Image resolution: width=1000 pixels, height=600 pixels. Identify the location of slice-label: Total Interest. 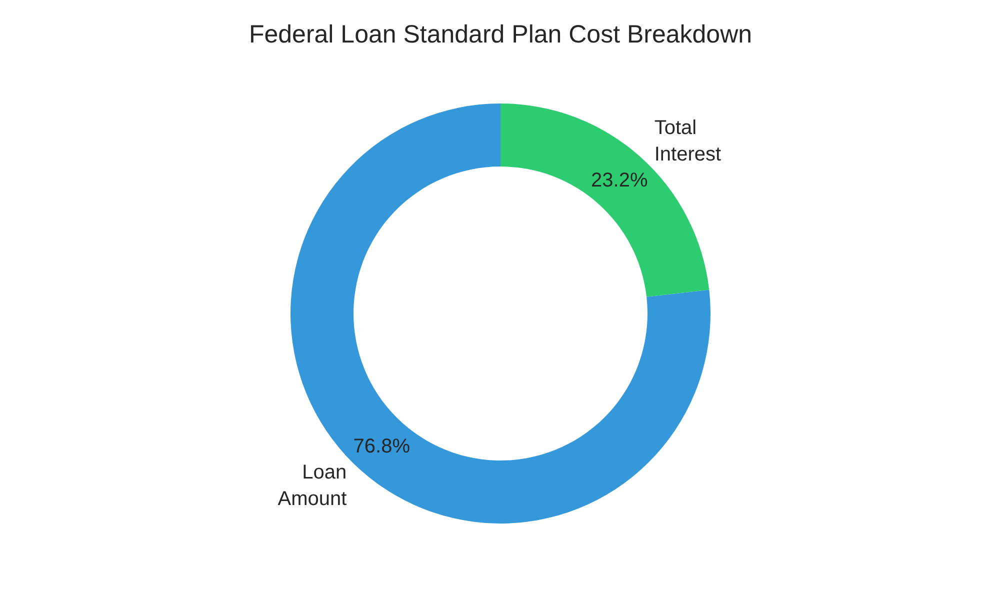
(688, 141).